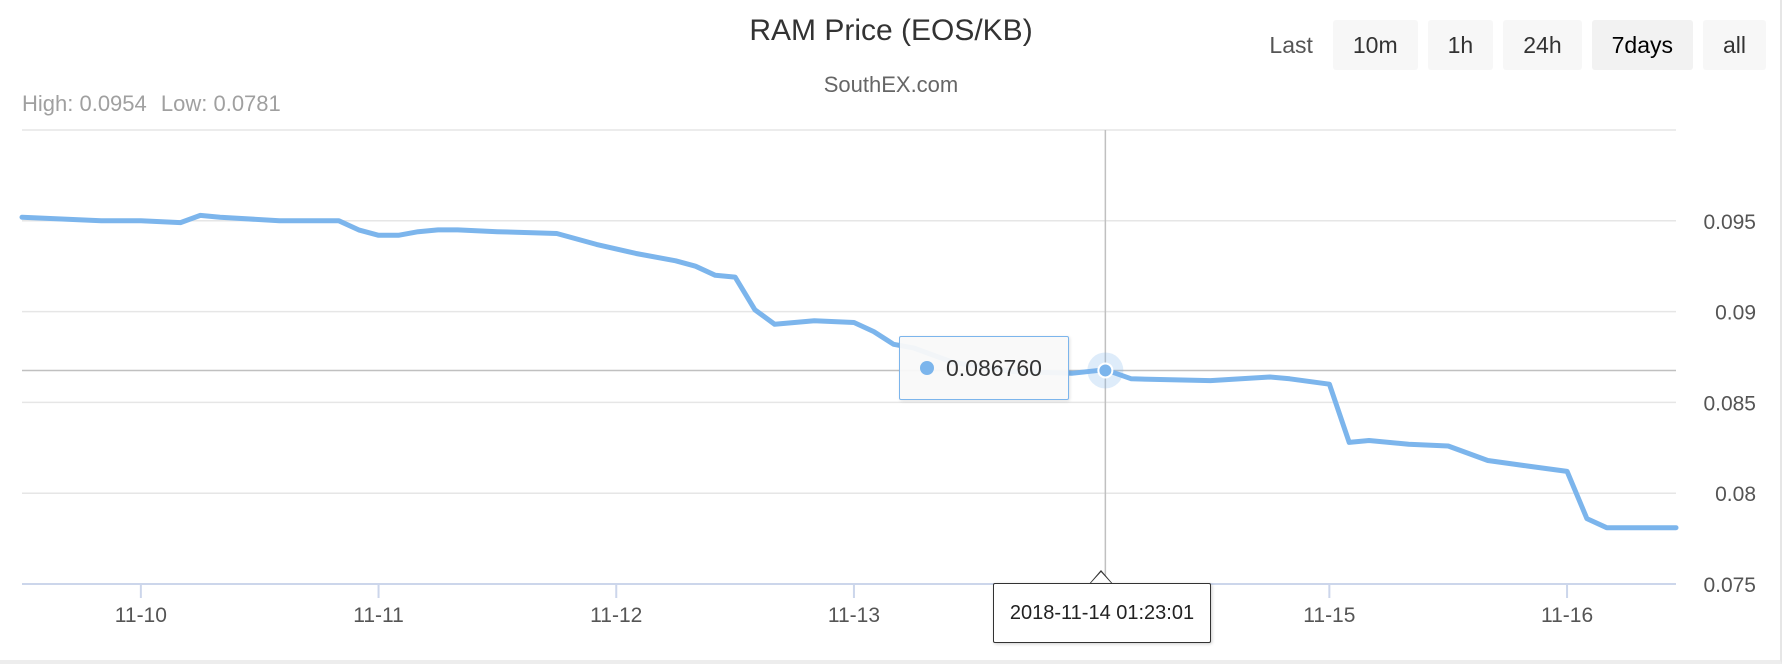 The height and width of the screenshot is (664, 1782). What do you see at coordinates (616, 615) in the screenshot?
I see `x-tick-label: 11-12` at bounding box center [616, 615].